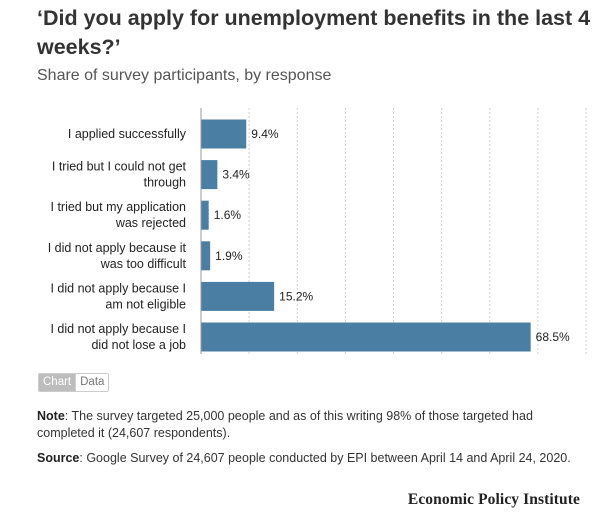 Image resolution: width=605 pixels, height=517 pixels. Describe the element at coordinates (51, 416) in the screenshot. I see `note-label: Note` at that location.